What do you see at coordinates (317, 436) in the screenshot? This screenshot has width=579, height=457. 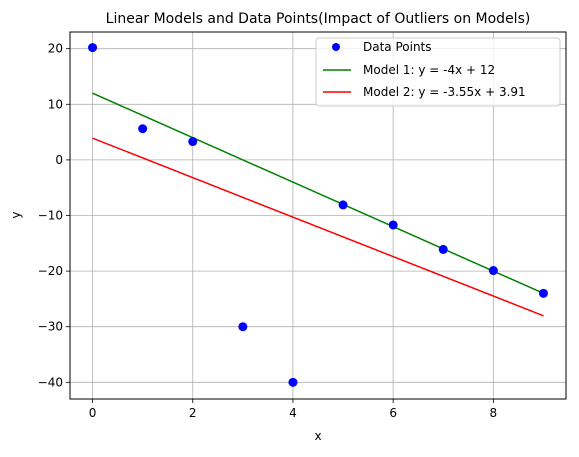 I see `x-axis-label: x` at bounding box center [317, 436].